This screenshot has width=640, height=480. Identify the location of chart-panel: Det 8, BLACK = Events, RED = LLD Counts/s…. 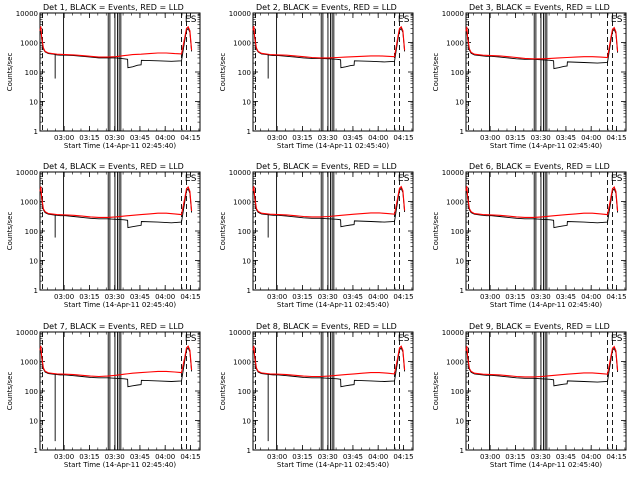
(316, 395).